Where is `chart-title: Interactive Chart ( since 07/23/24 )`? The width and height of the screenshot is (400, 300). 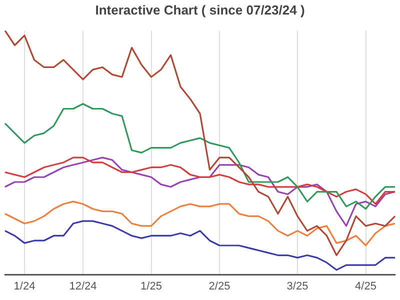
chart-title: Interactive Chart ( since 07/23/24 ) is located at coordinates (200, 10).